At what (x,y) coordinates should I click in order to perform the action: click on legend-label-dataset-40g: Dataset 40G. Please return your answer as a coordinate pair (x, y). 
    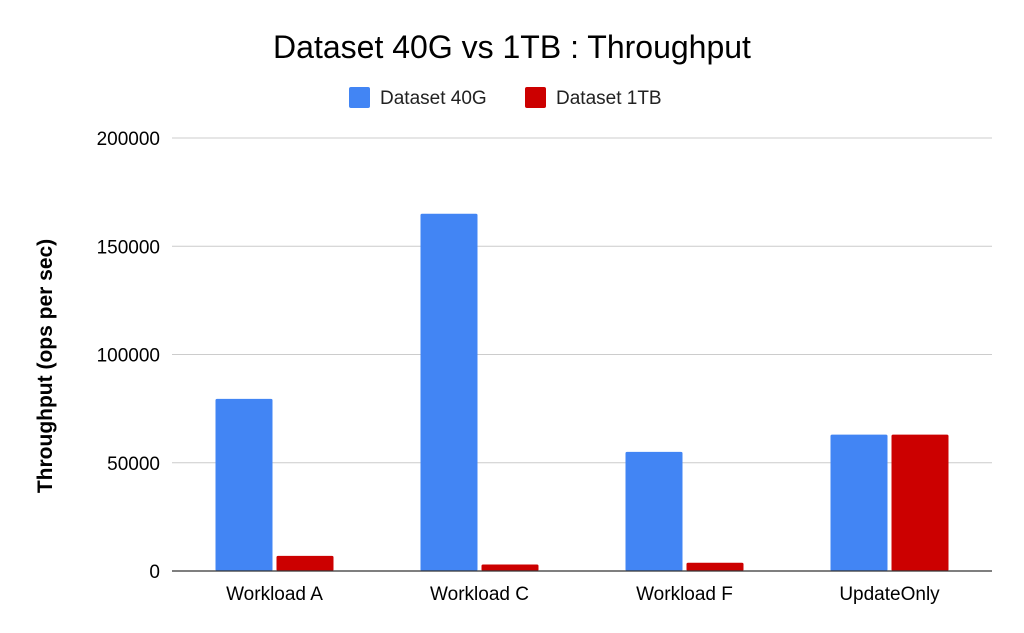
    Looking at the image, I should click on (433, 98).